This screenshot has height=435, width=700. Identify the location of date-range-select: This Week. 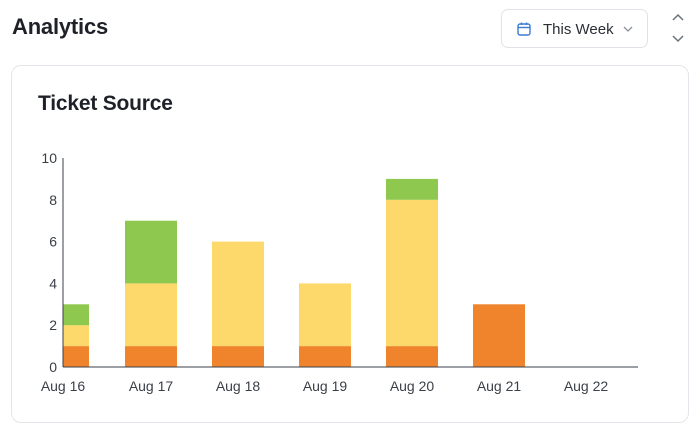
(574, 28).